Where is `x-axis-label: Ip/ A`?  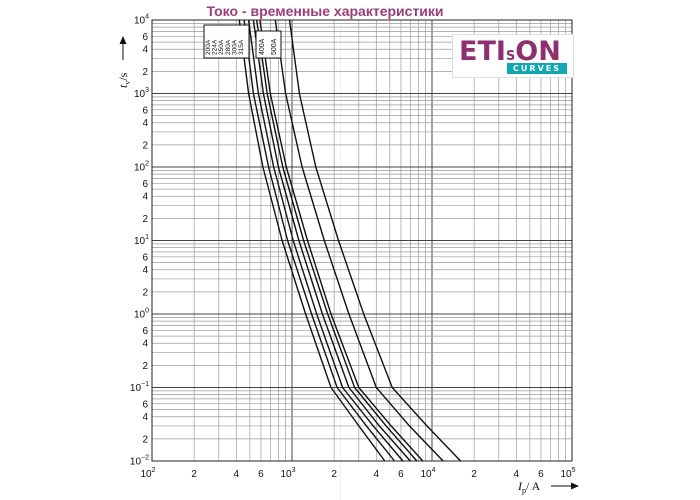
x-axis-label: Ip/ A is located at coordinates (529, 487).